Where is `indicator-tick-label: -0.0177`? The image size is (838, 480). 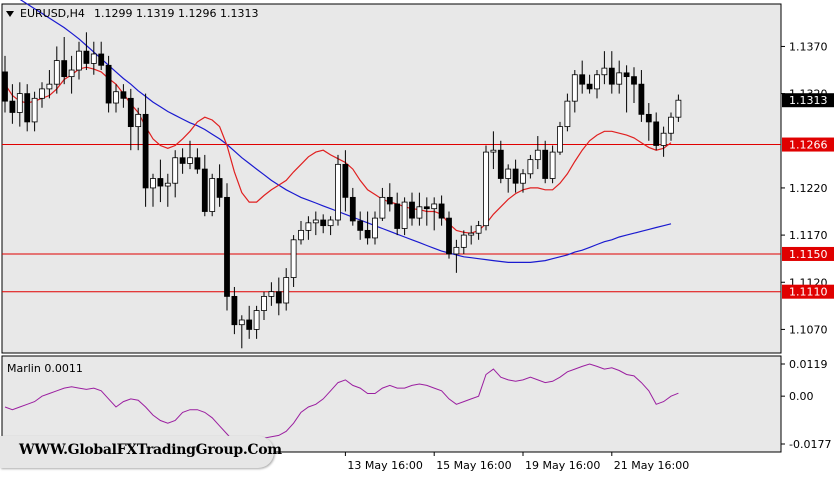
indicator-tick-label: -0.0177 is located at coordinates (810, 444).